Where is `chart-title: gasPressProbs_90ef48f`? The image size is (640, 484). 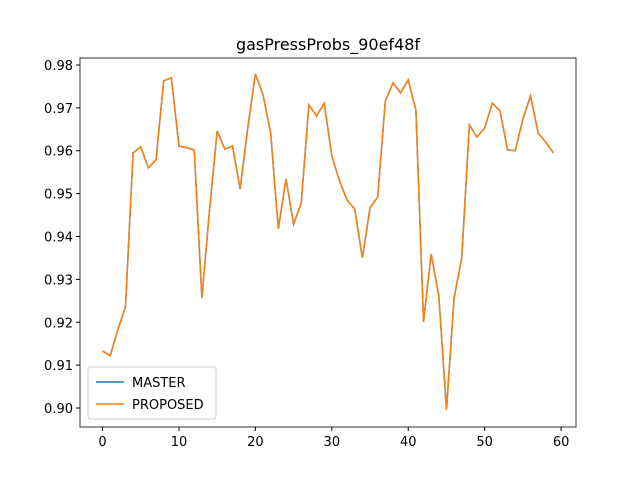
chart-title: gasPressProbs_90ef48f is located at coordinates (328, 45).